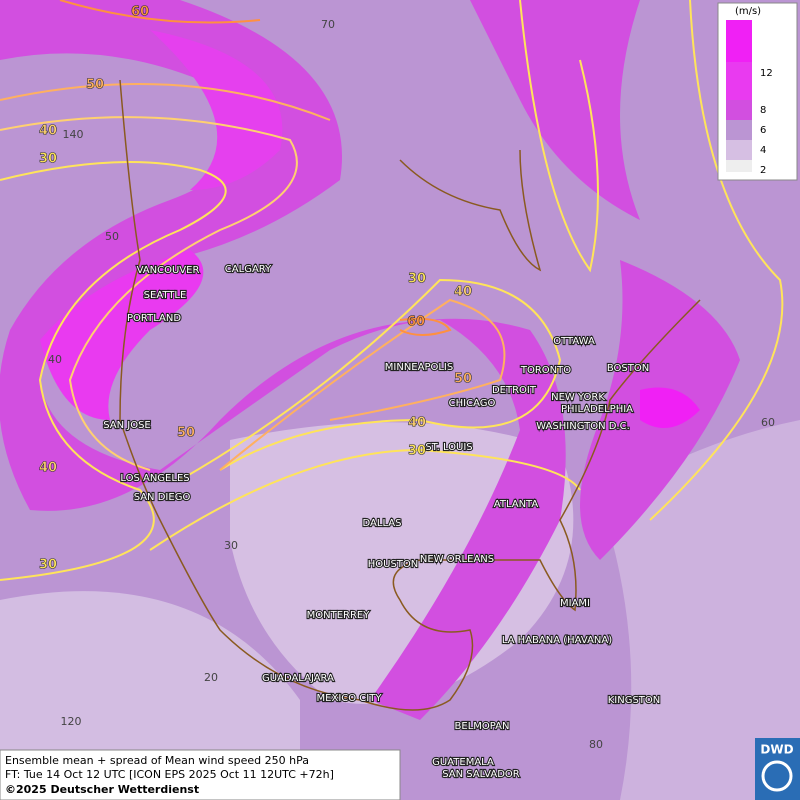  What do you see at coordinates (596, 744) in the screenshot?
I see `lat-lon-label: 80` at bounding box center [596, 744].